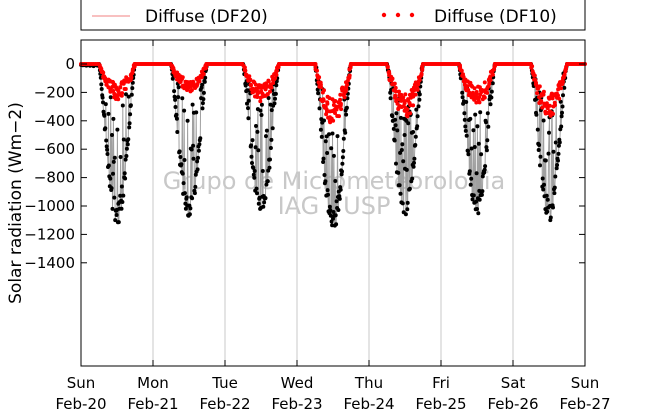 Image resolution: width=650 pixels, height=409 pixels. Describe the element at coordinates (333, 15) in the screenshot. I see `legend-box` at that location.